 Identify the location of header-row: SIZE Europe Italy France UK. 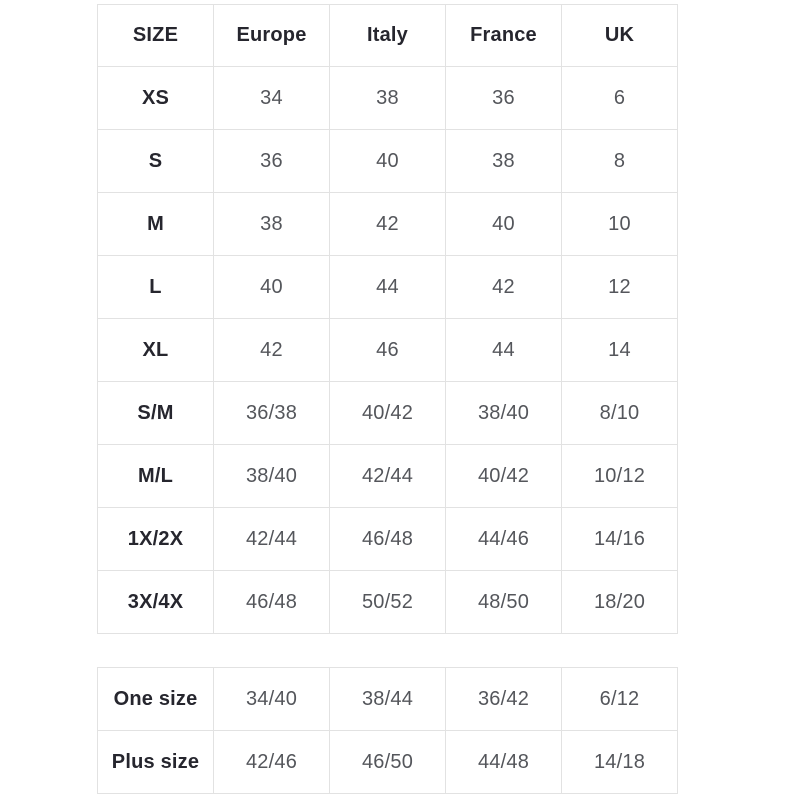
(387, 35).